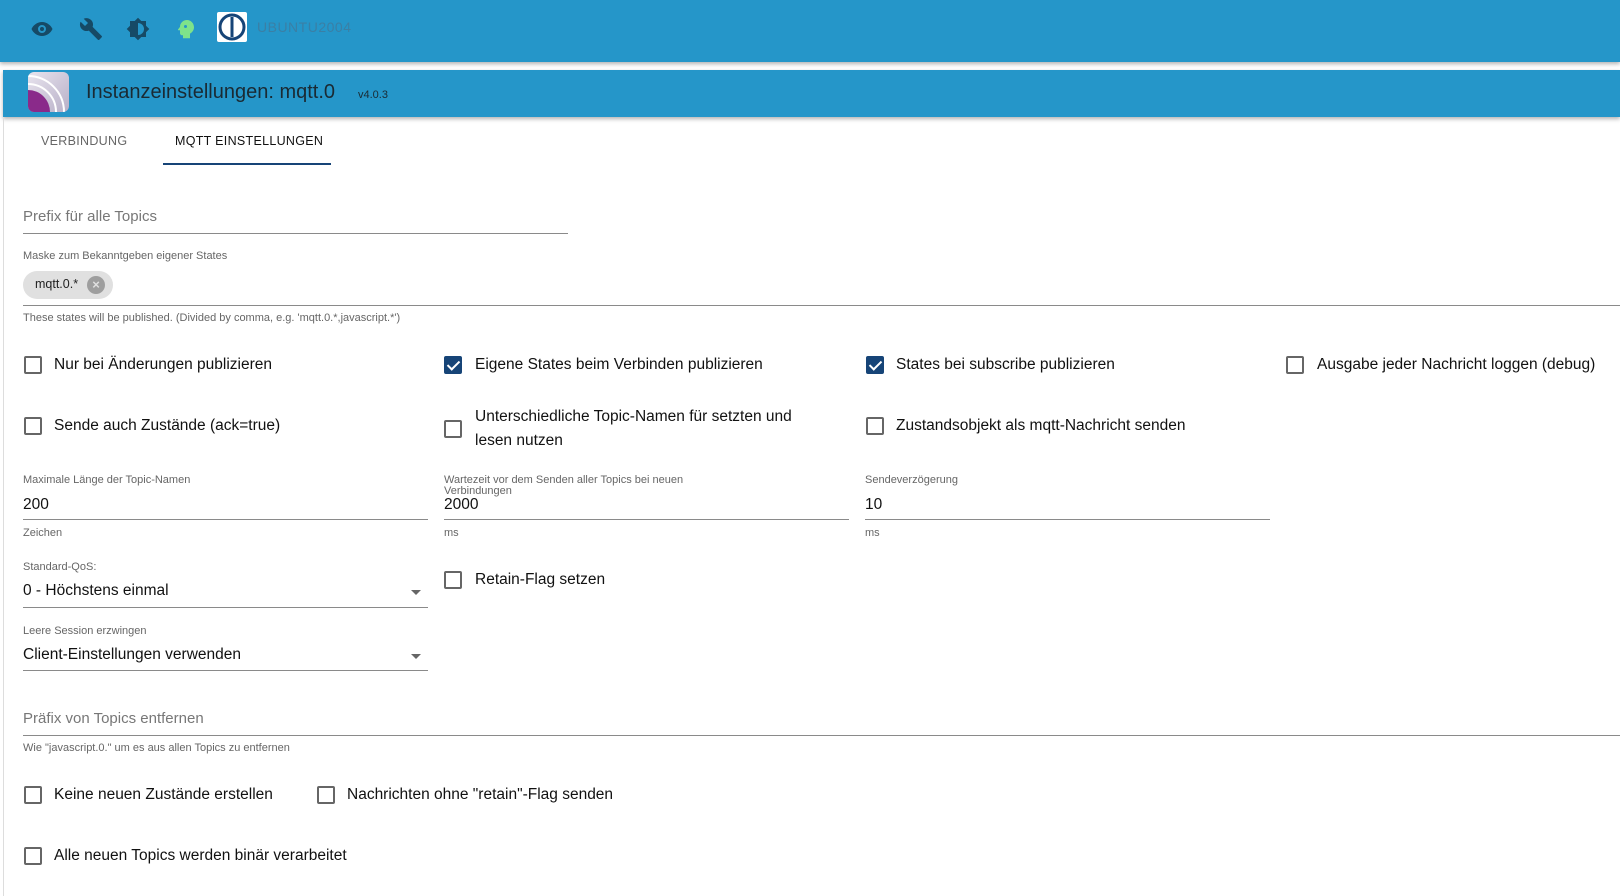 The height and width of the screenshot is (896, 1620). I want to click on checkbox-label: Nur bei Änderungen publizieren, so click(163, 364).